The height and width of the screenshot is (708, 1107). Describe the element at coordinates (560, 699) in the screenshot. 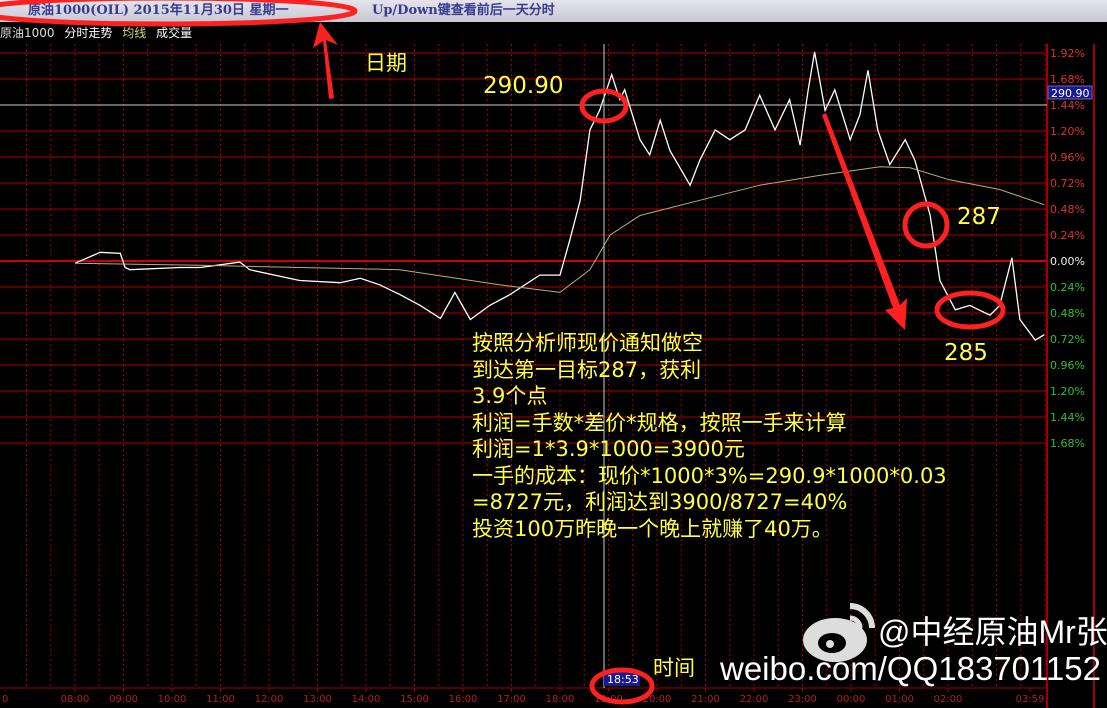

I see `x-tick-label: 18:00` at that location.